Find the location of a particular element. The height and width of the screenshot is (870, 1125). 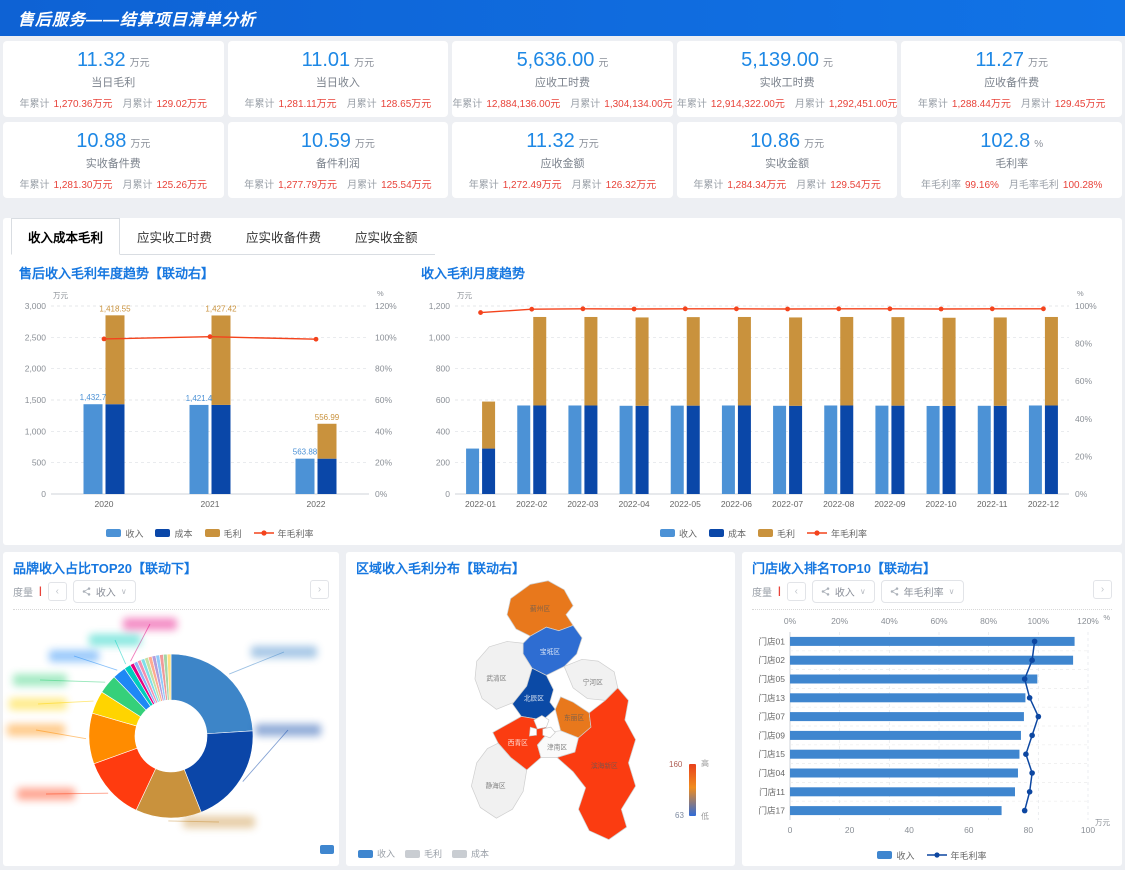

legend-label: 毛利 is located at coordinates (786, 533).